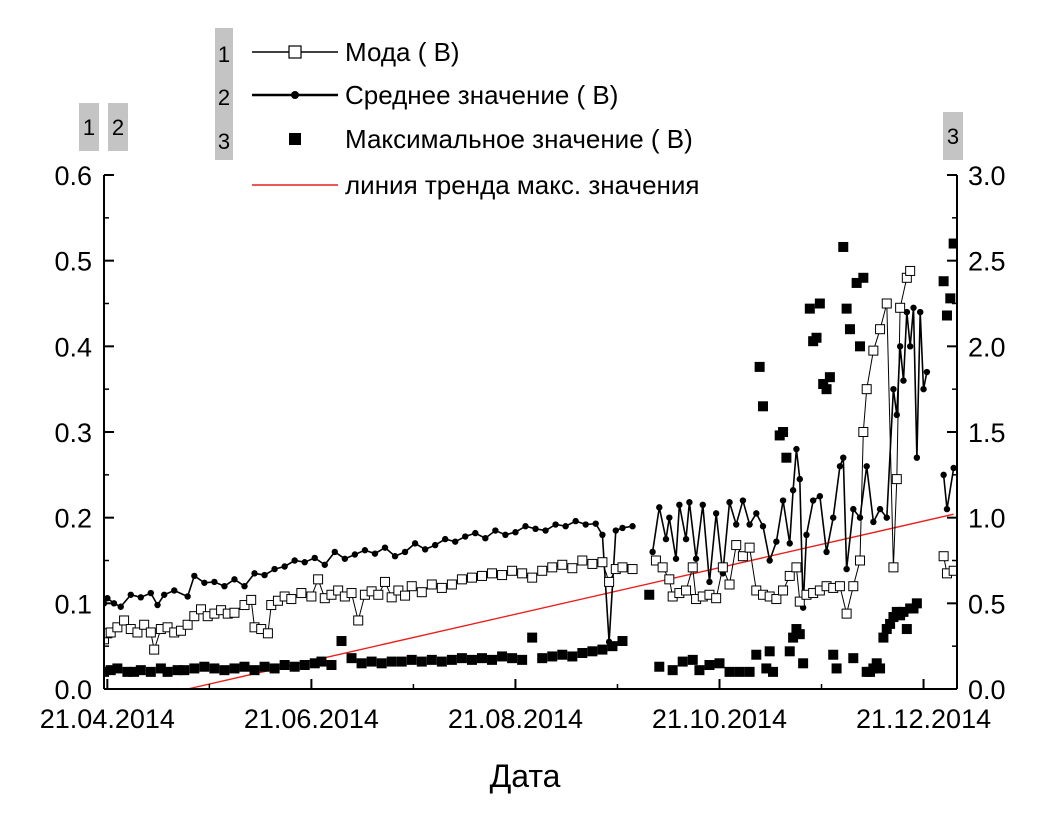 This screenshot has height=822, width=1063. I want to click on y-left-tick-label: 0.0, so click(73, 690).